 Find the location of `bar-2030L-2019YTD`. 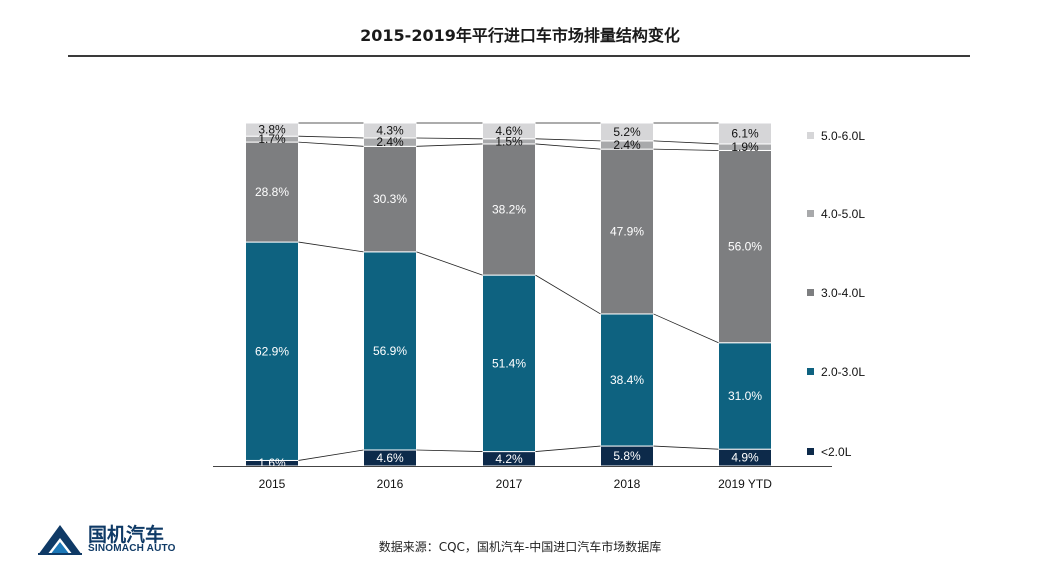

bar-2030L-2019YTD is located at coordinates (745, 396).